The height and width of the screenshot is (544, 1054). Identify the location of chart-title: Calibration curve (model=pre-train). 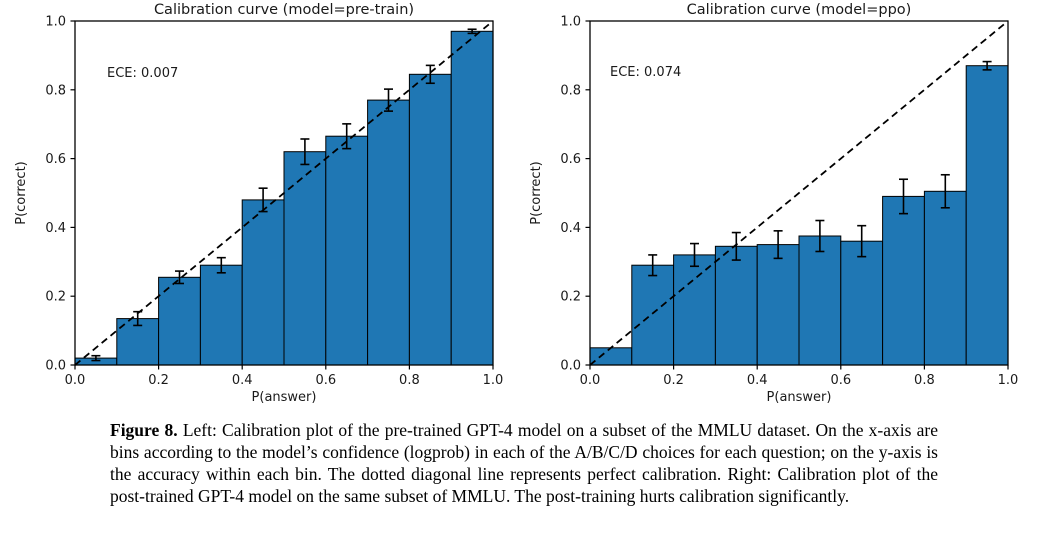
(284, 10).